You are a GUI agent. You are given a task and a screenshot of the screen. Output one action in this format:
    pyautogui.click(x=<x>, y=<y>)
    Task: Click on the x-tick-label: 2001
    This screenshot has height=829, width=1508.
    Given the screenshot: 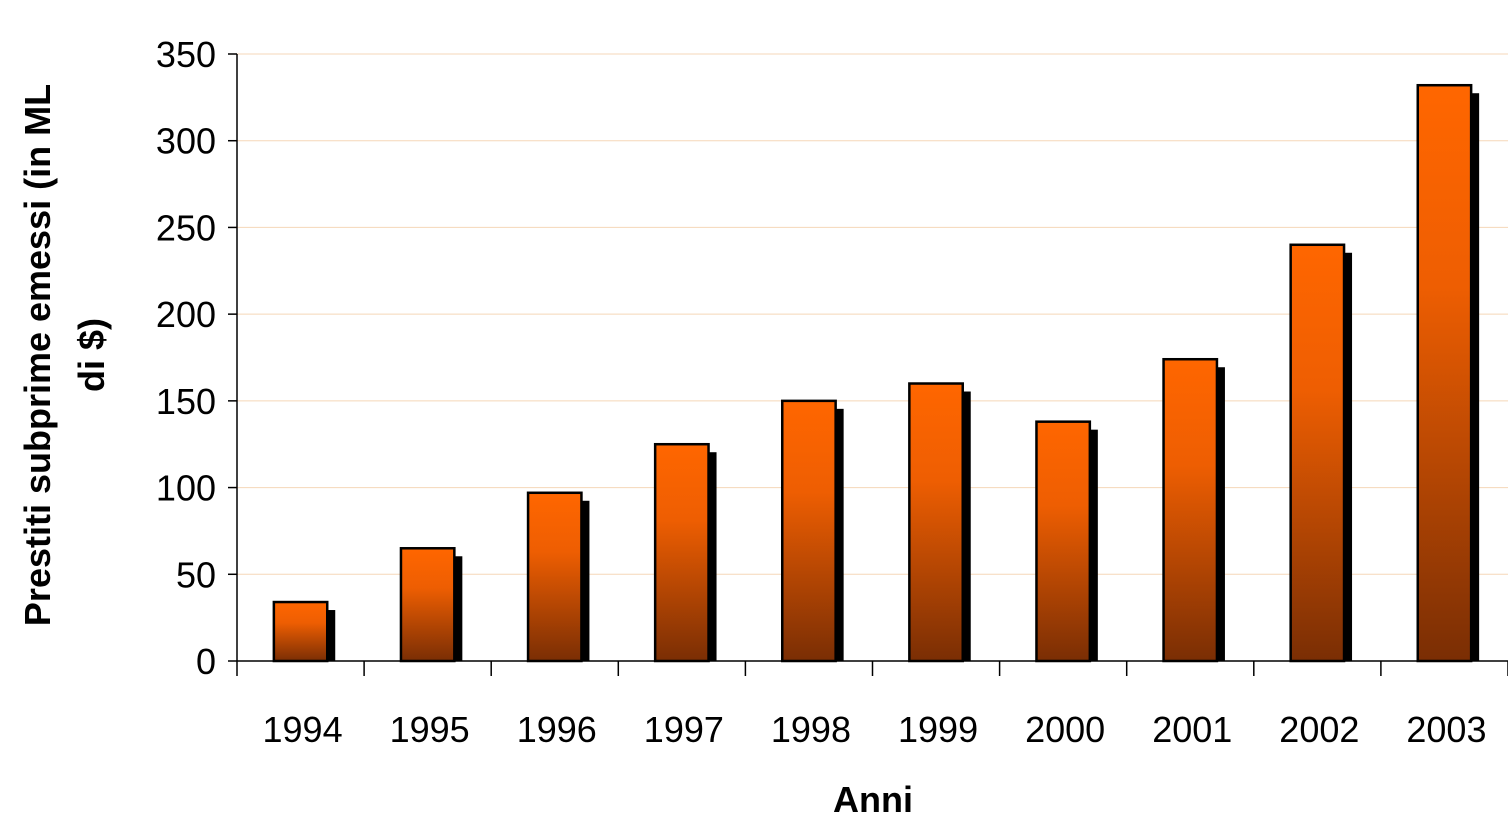 What is the action you would take?
    pyautogui.click(x=1192, y=729)
    